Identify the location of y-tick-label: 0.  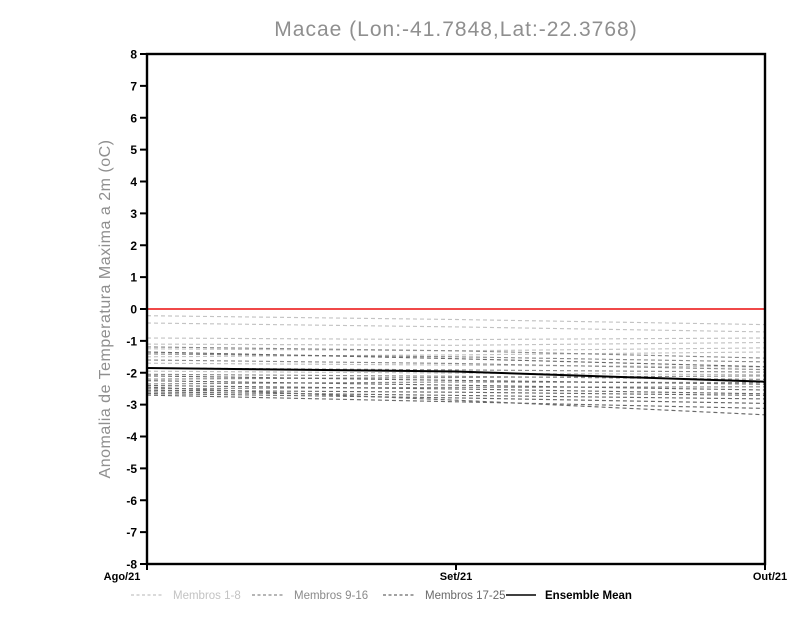
(133, 310).